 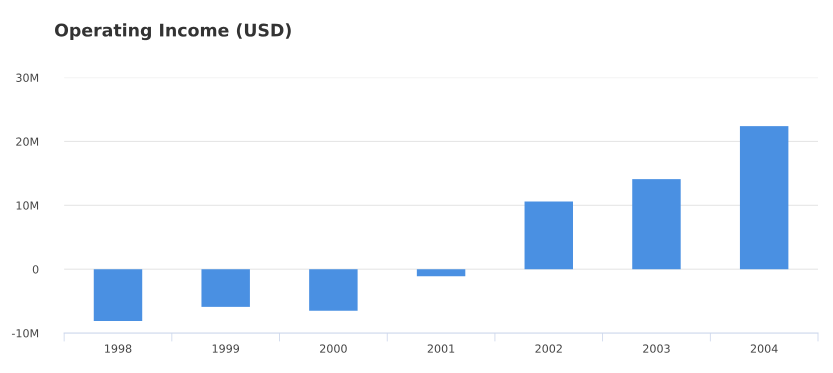 I want to click on x-tick-label: 2001, so click(x=441, y=348).